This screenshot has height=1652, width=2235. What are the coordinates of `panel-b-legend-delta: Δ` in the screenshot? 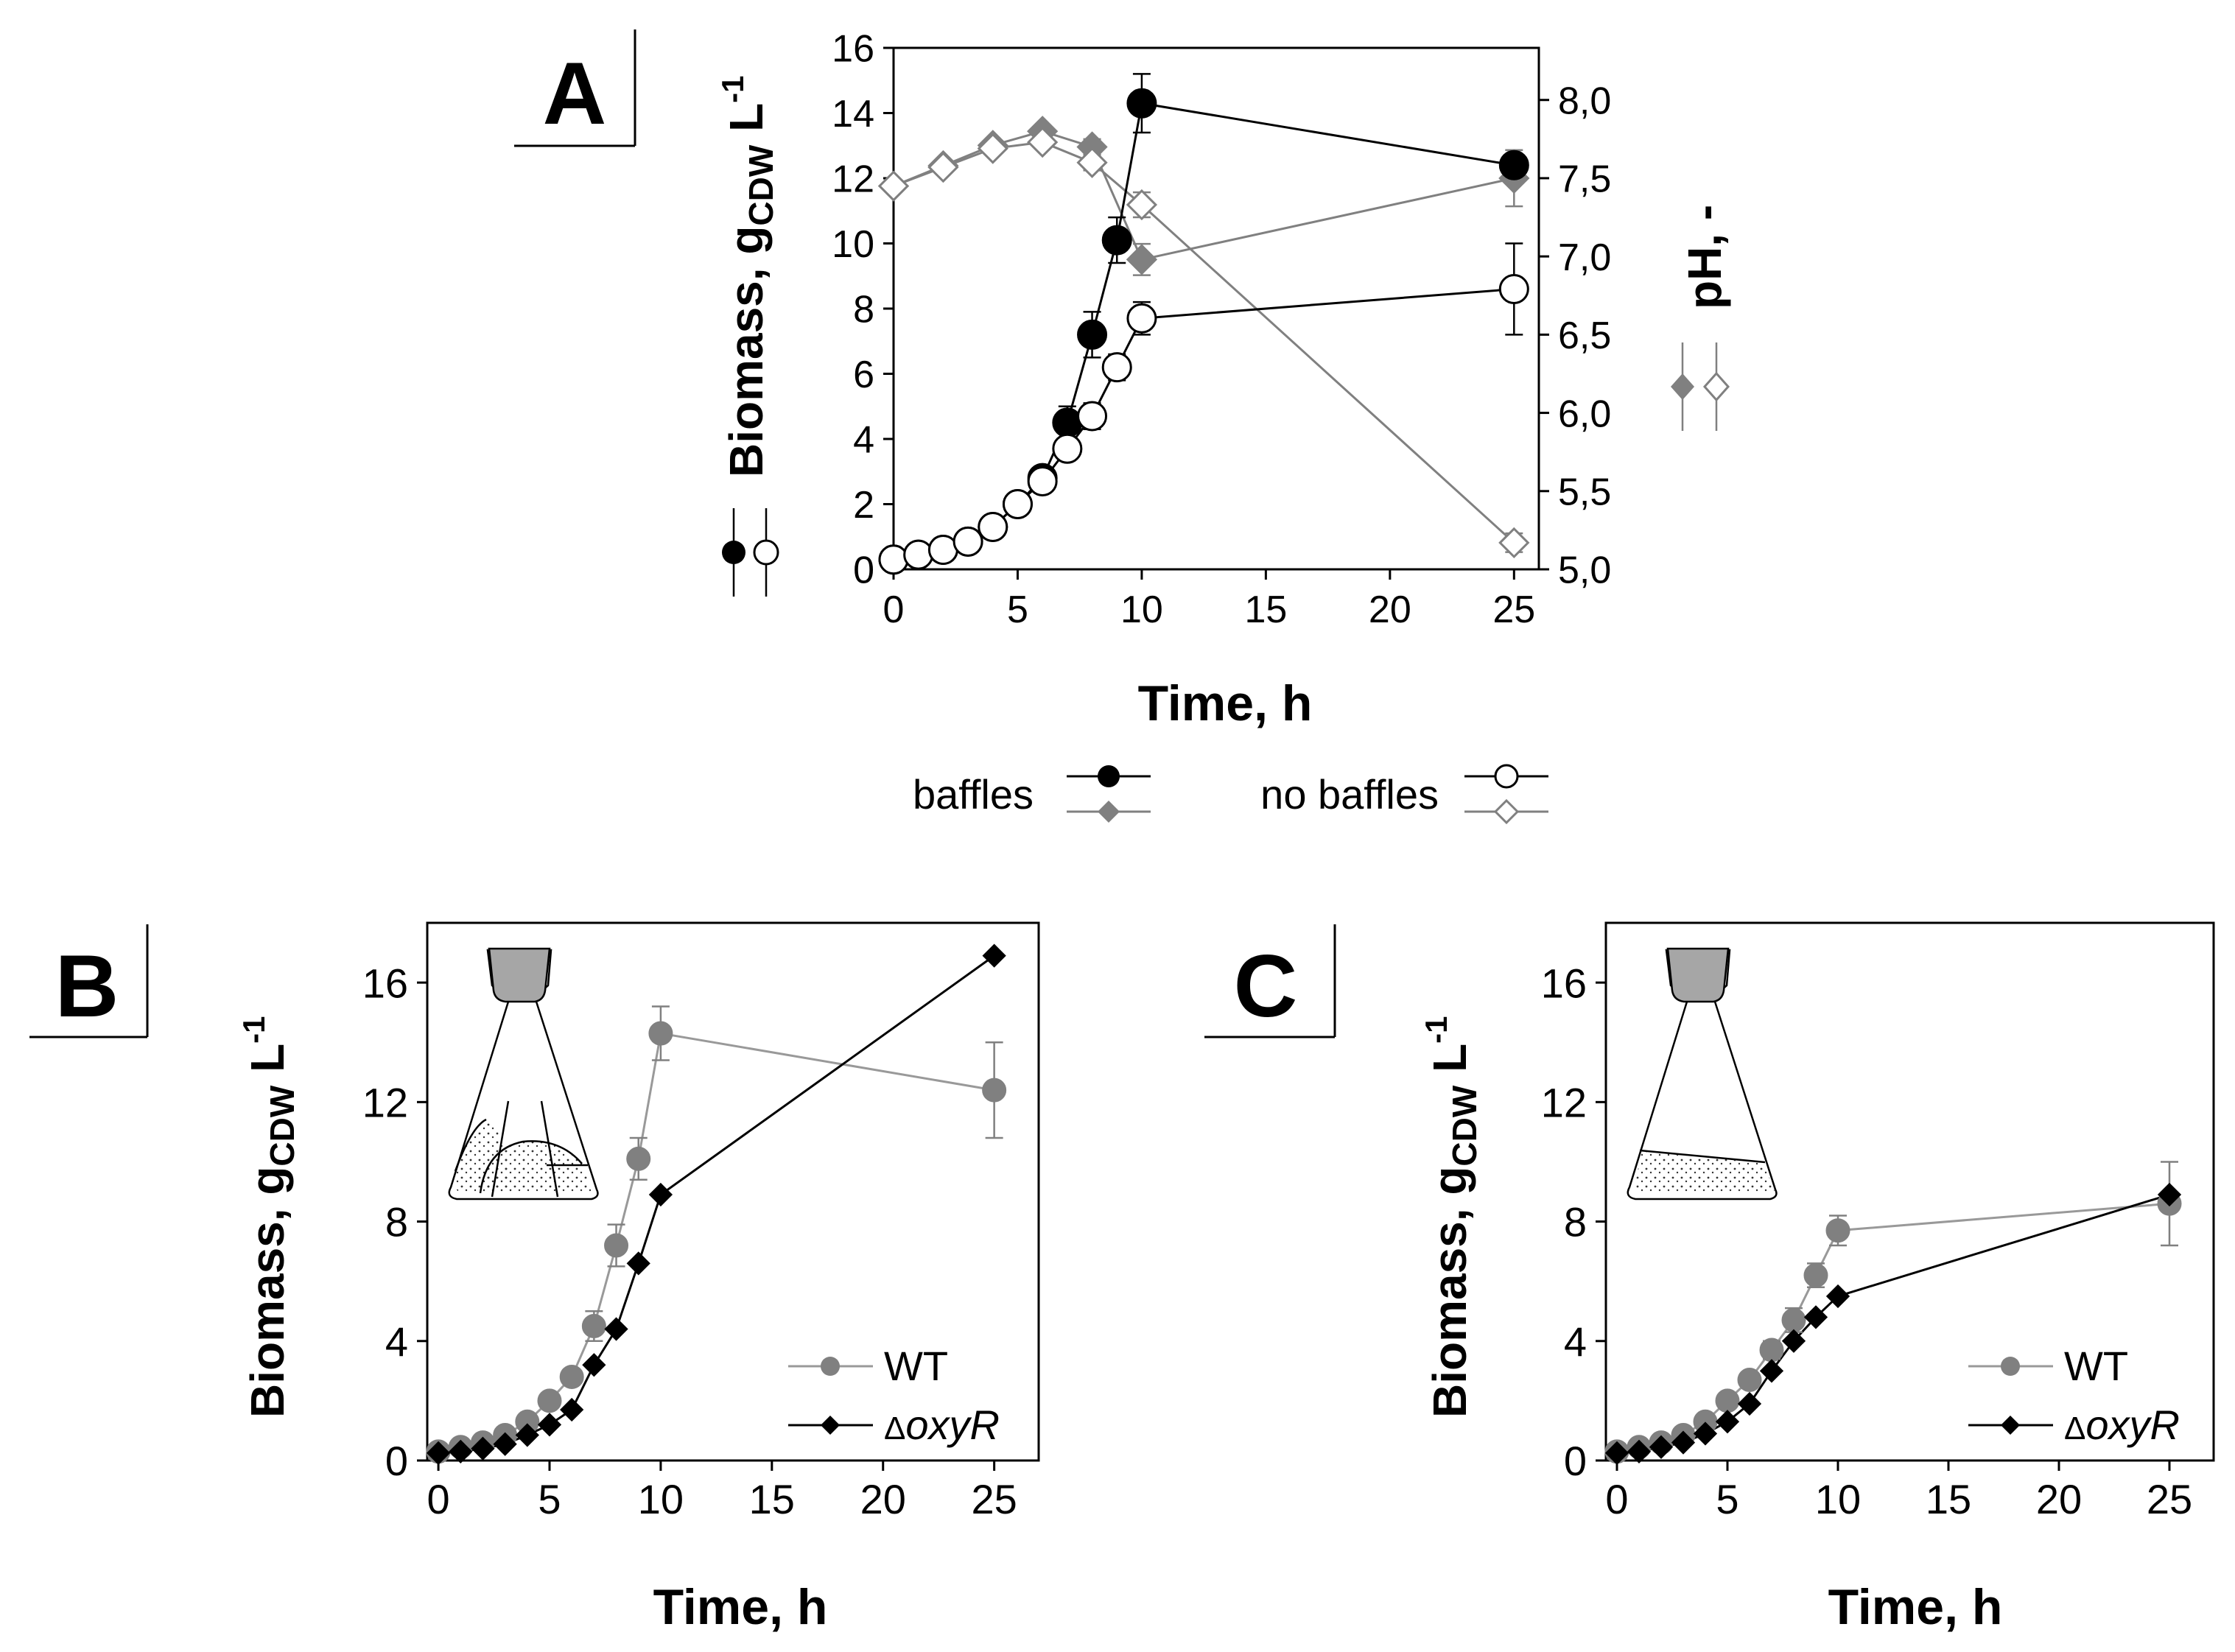 It's located at (894, 1428).